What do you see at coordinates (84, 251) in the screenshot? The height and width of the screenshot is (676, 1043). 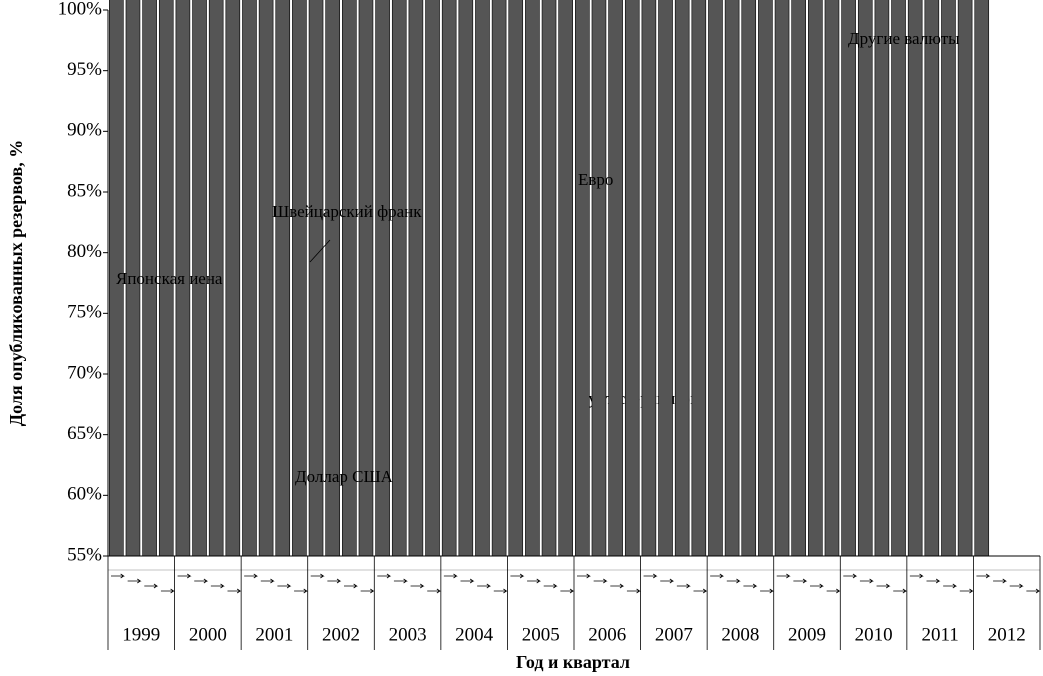 I see `y-tick-label: 80%` at bounding box center [84, 251].